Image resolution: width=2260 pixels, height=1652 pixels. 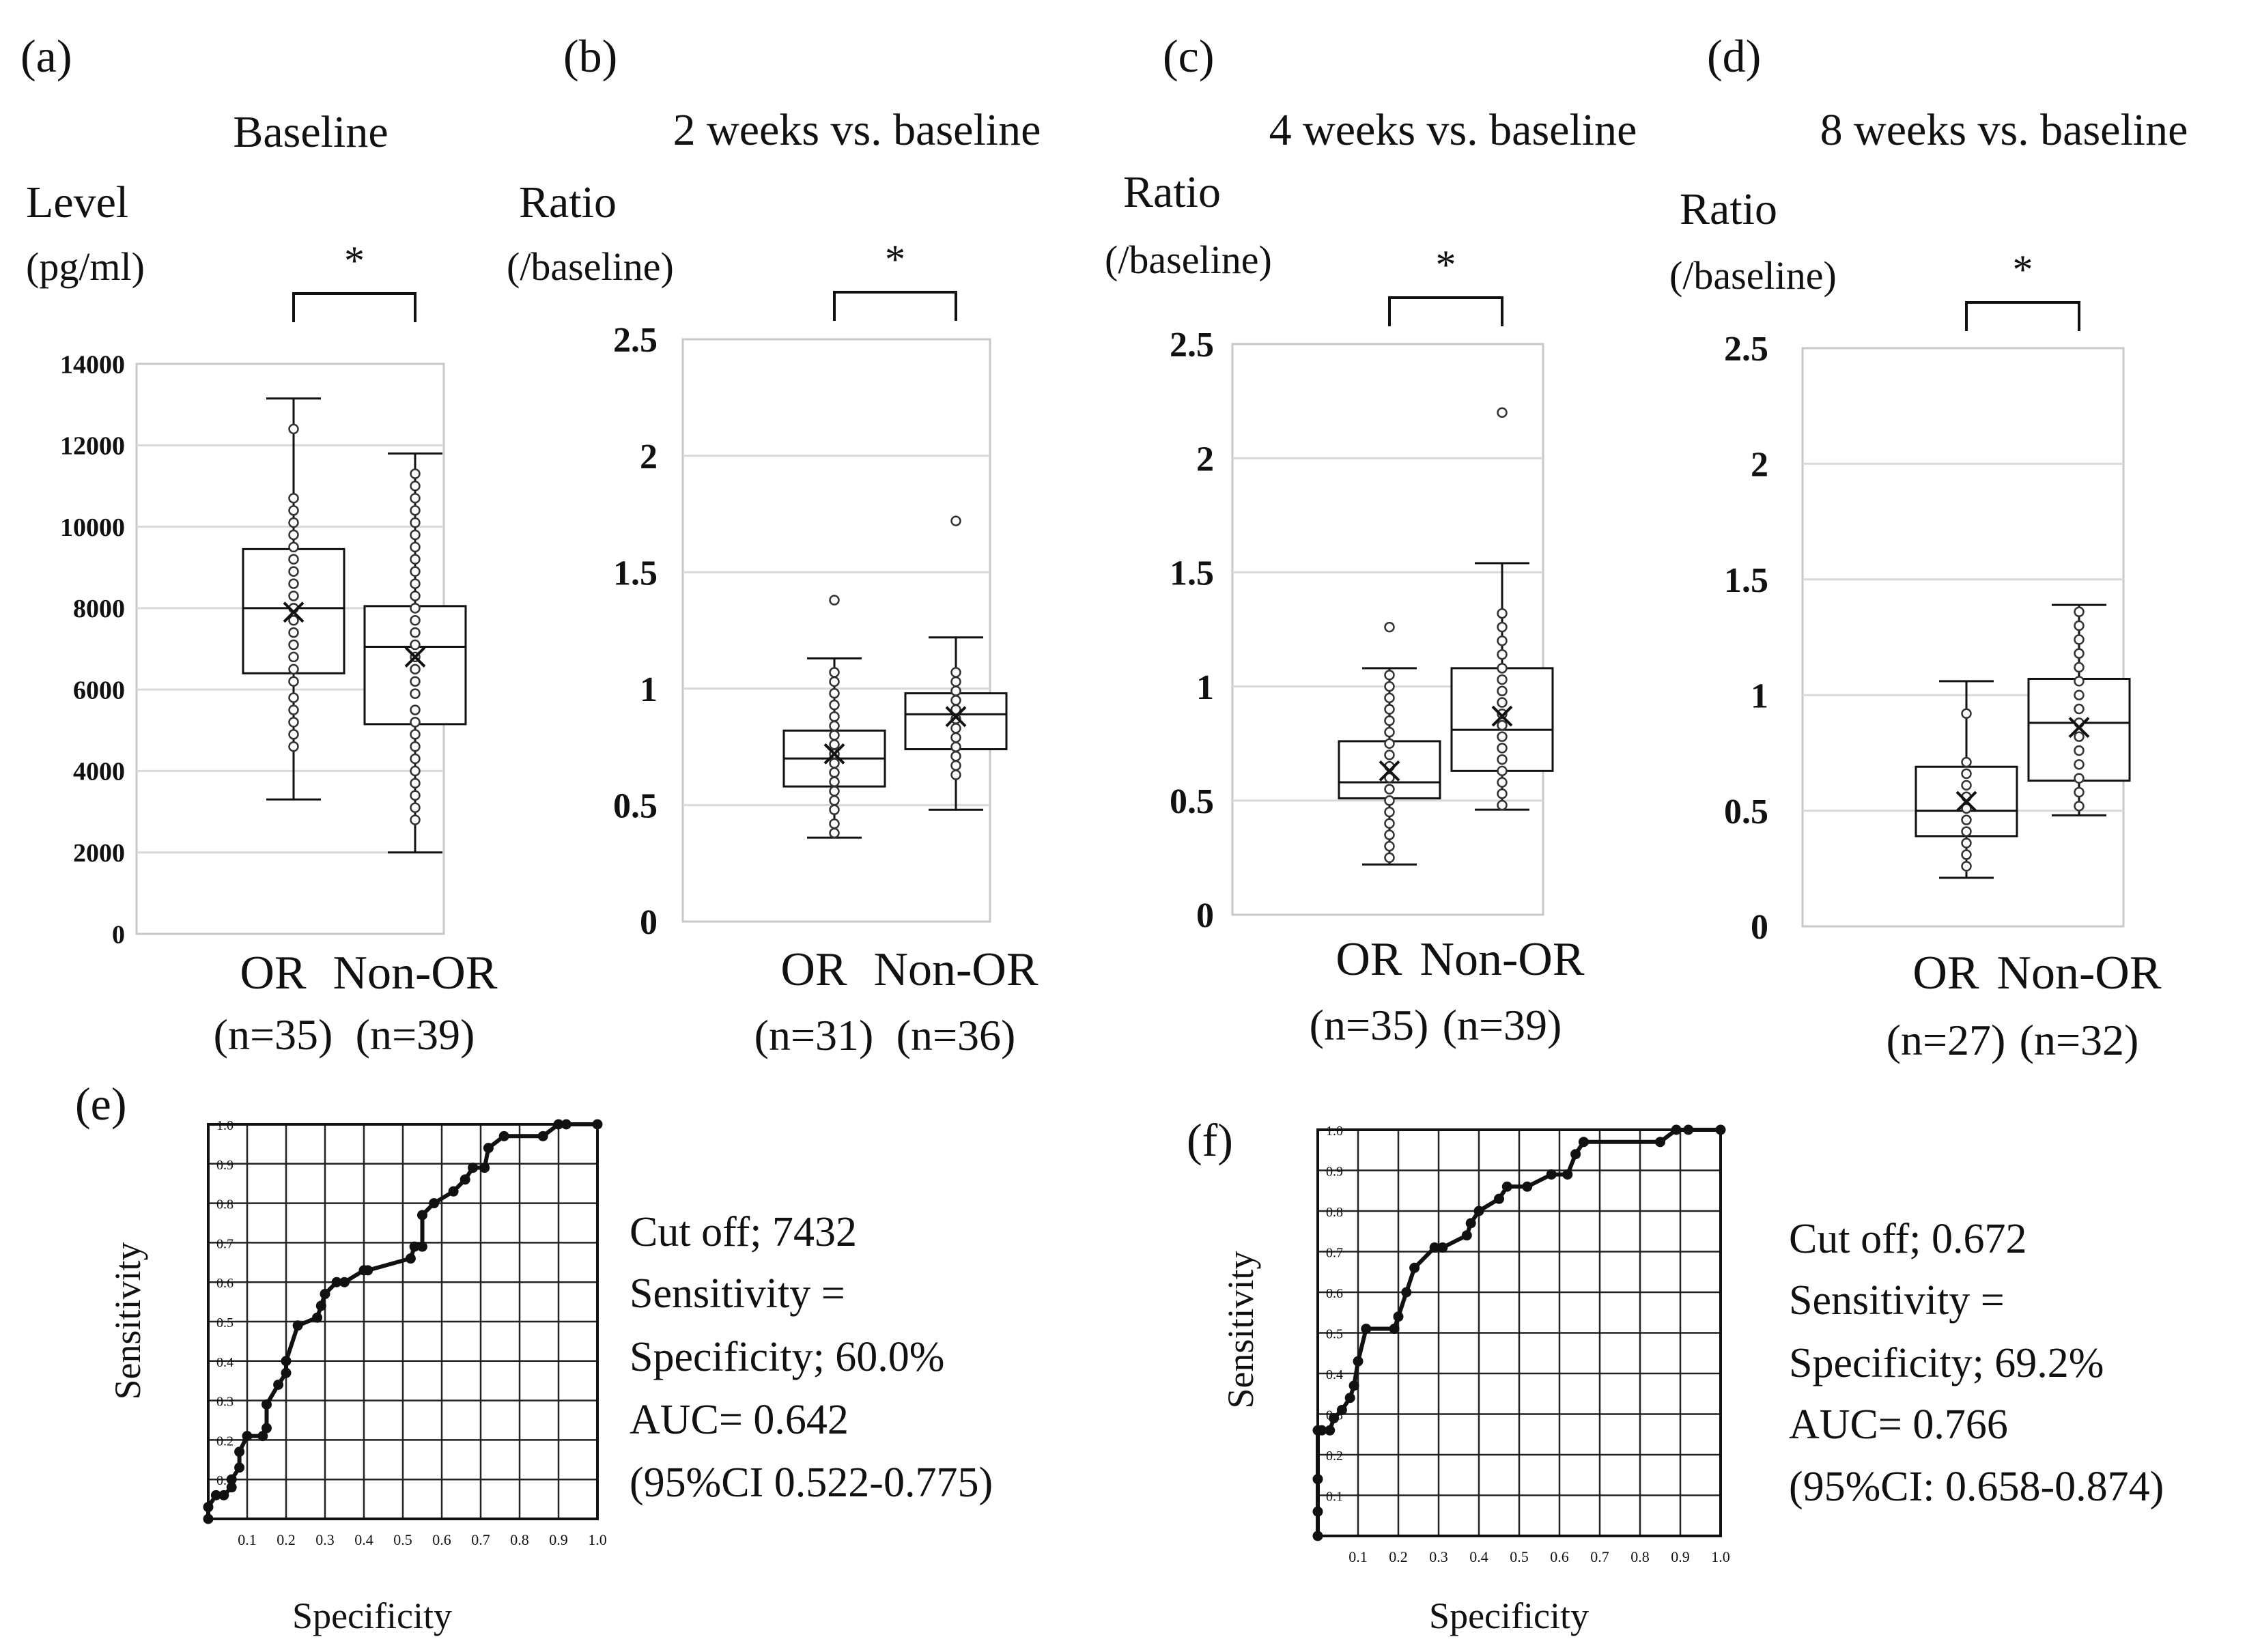 I want to click on x-tick-label: 0.8, so click(x=519, y=1539).